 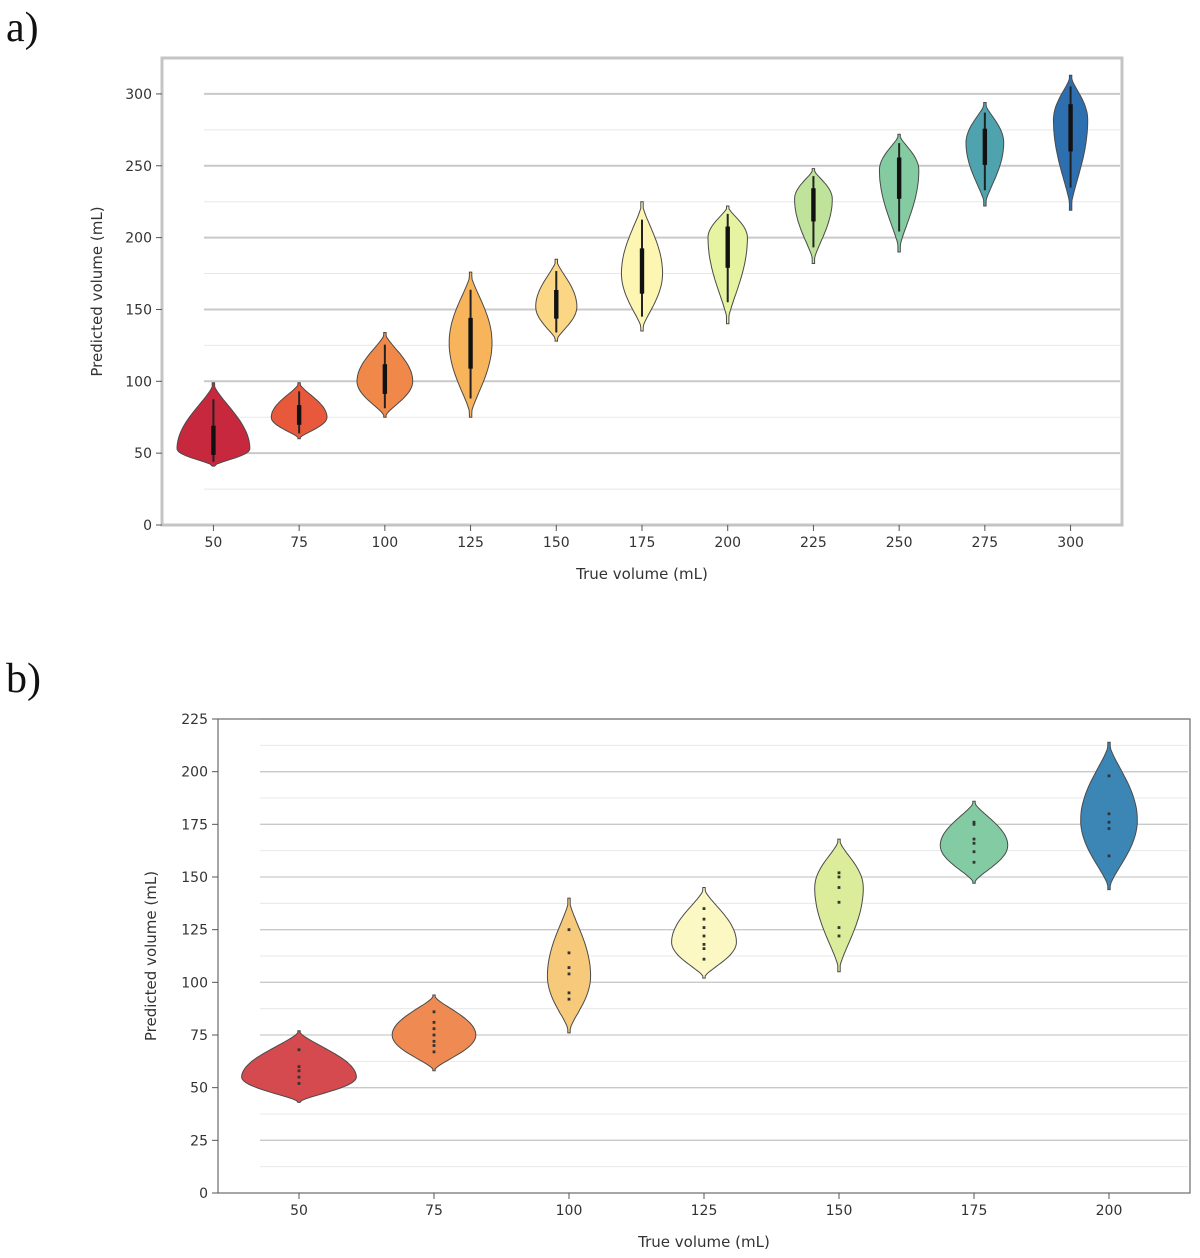 I want to click on y-tick-label: 225, so click(x=194, y=720).